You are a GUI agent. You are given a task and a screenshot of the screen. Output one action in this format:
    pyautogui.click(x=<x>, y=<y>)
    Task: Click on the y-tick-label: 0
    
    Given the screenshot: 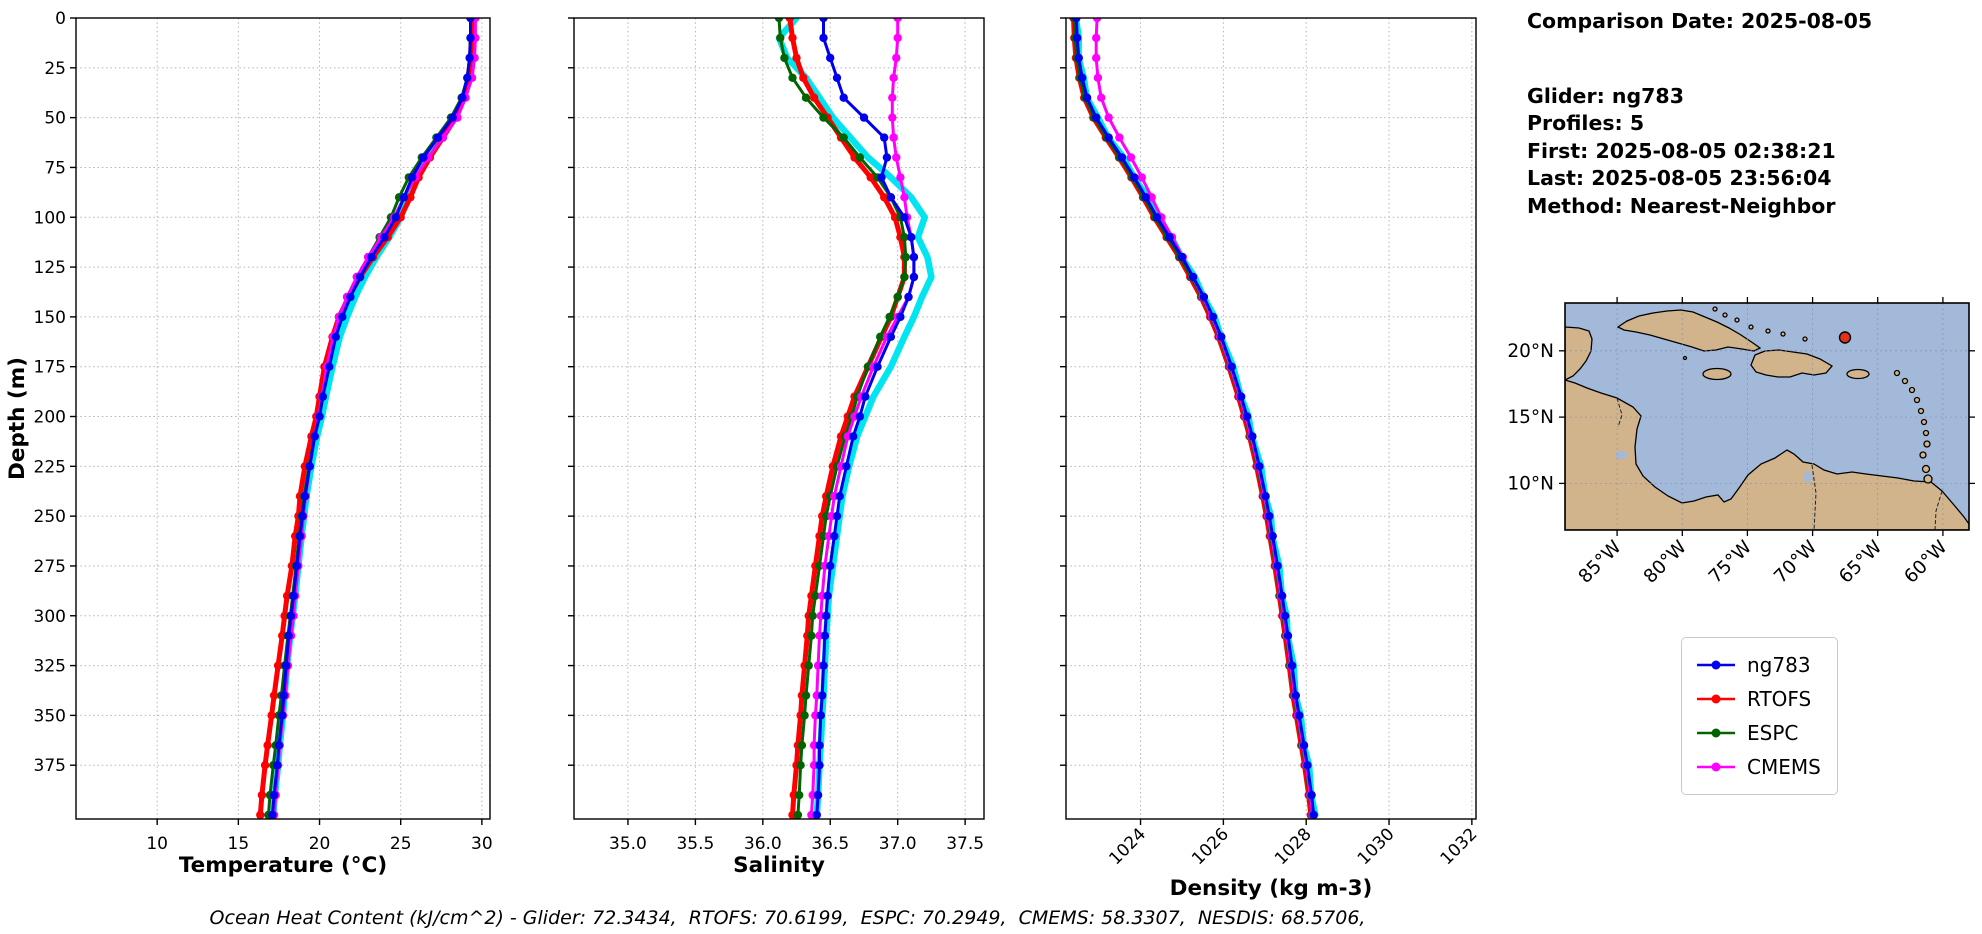 What is the action you would take?
    pyautogui.click(x=60, y=19)
    